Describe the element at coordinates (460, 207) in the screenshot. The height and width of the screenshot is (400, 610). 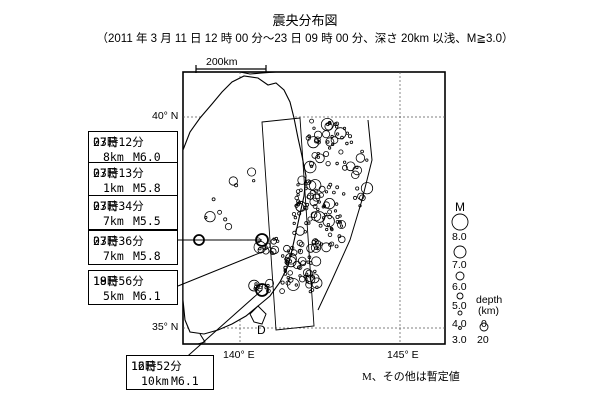
I see `magnitude-legend-title: M` at that location.